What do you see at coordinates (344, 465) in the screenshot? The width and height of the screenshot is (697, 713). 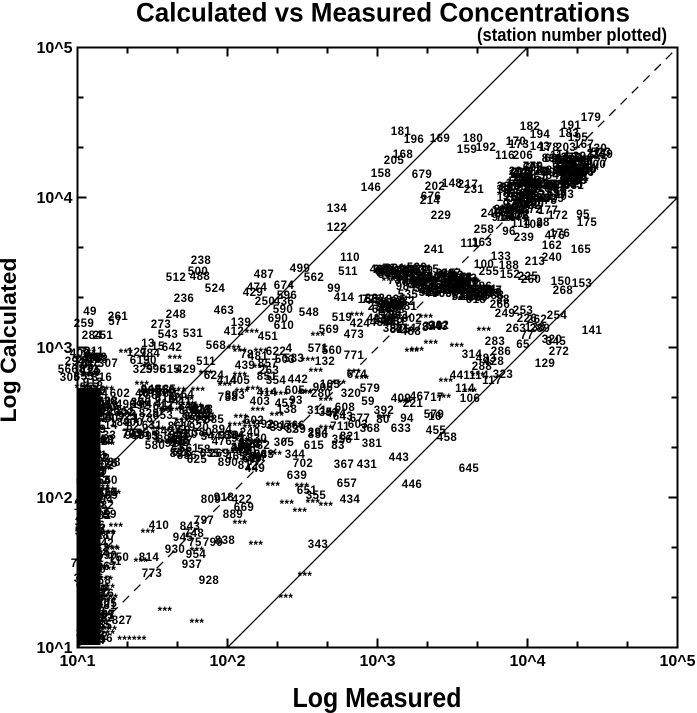 I see `svg-text: 367` at bounding box center [344, 465].